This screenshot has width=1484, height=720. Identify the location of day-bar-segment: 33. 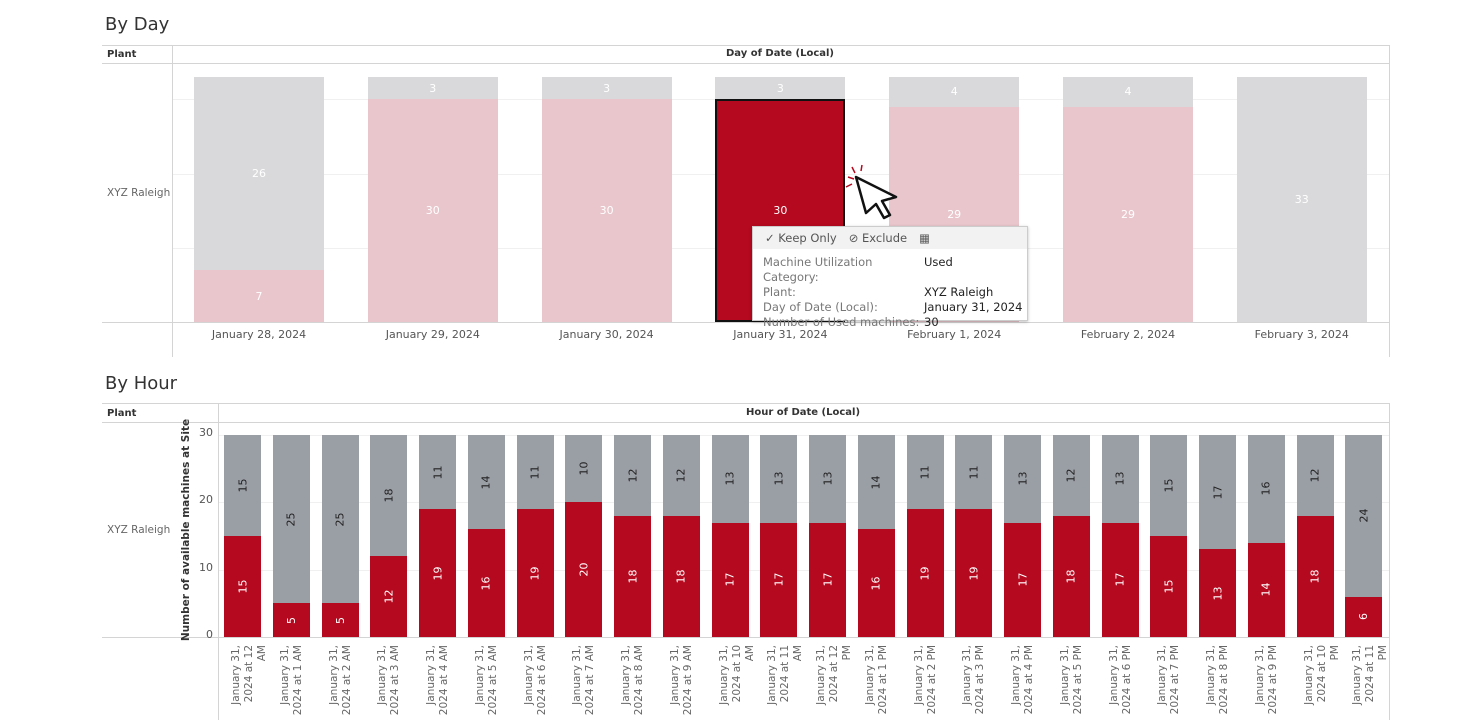
(1301, 199).